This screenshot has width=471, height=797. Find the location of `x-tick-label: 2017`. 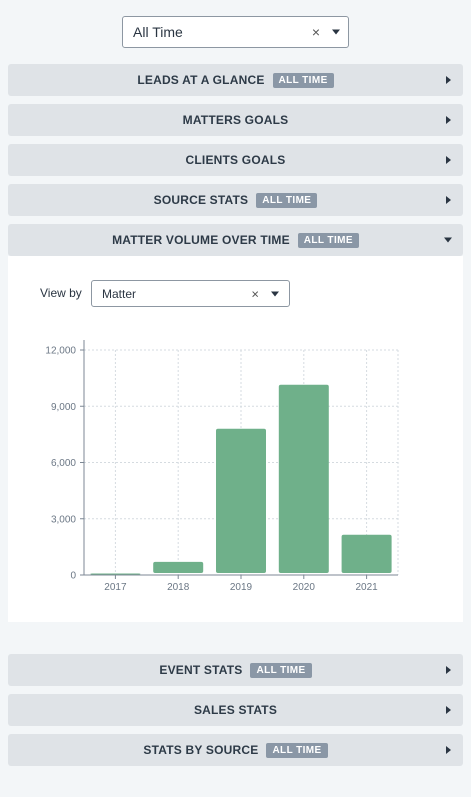

x-tick-label: 2017 is located at coordinates (115, 587).